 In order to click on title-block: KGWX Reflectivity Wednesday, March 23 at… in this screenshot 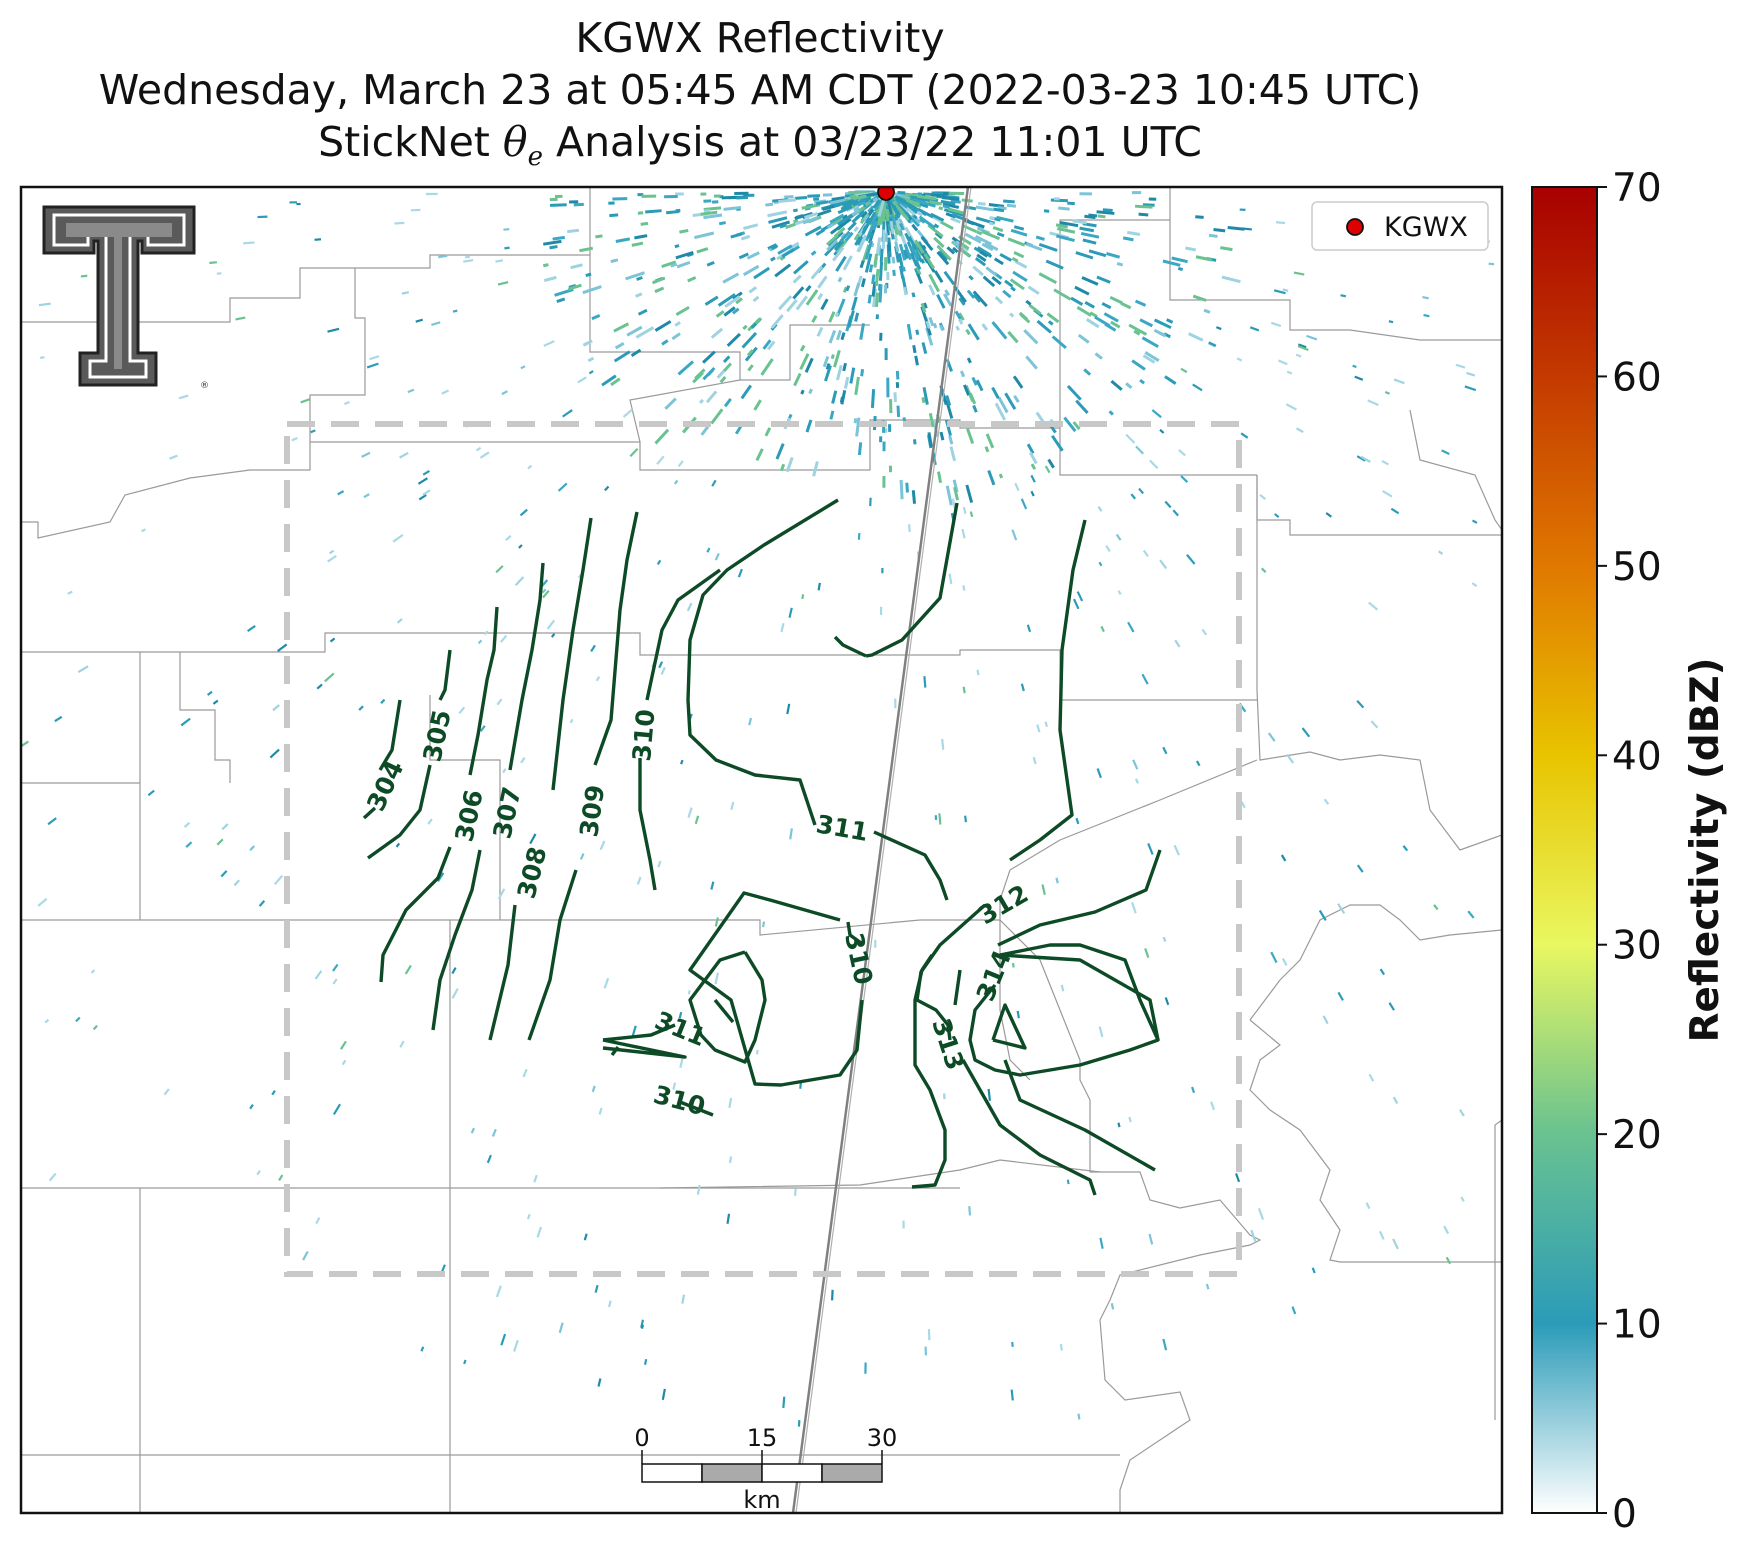, I will do `click(760, 97)`.